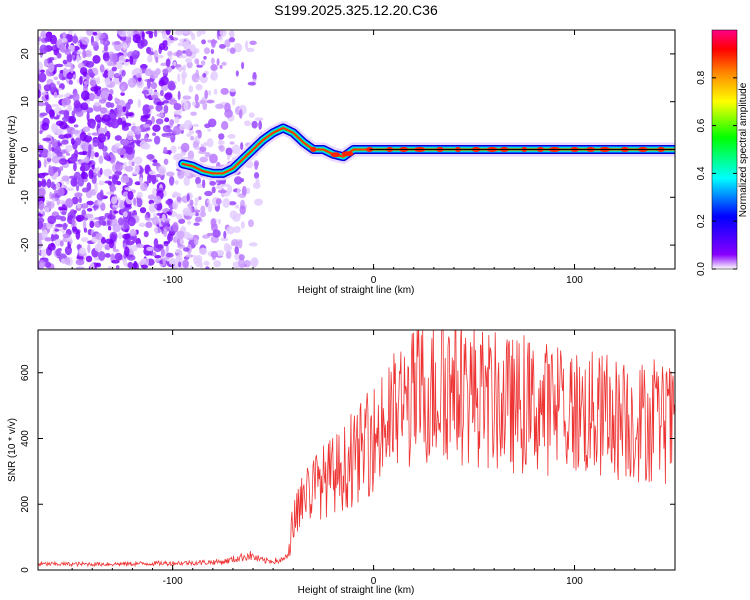  I want to click on colorbar-tick-label: 0.6, so click(701, 125).